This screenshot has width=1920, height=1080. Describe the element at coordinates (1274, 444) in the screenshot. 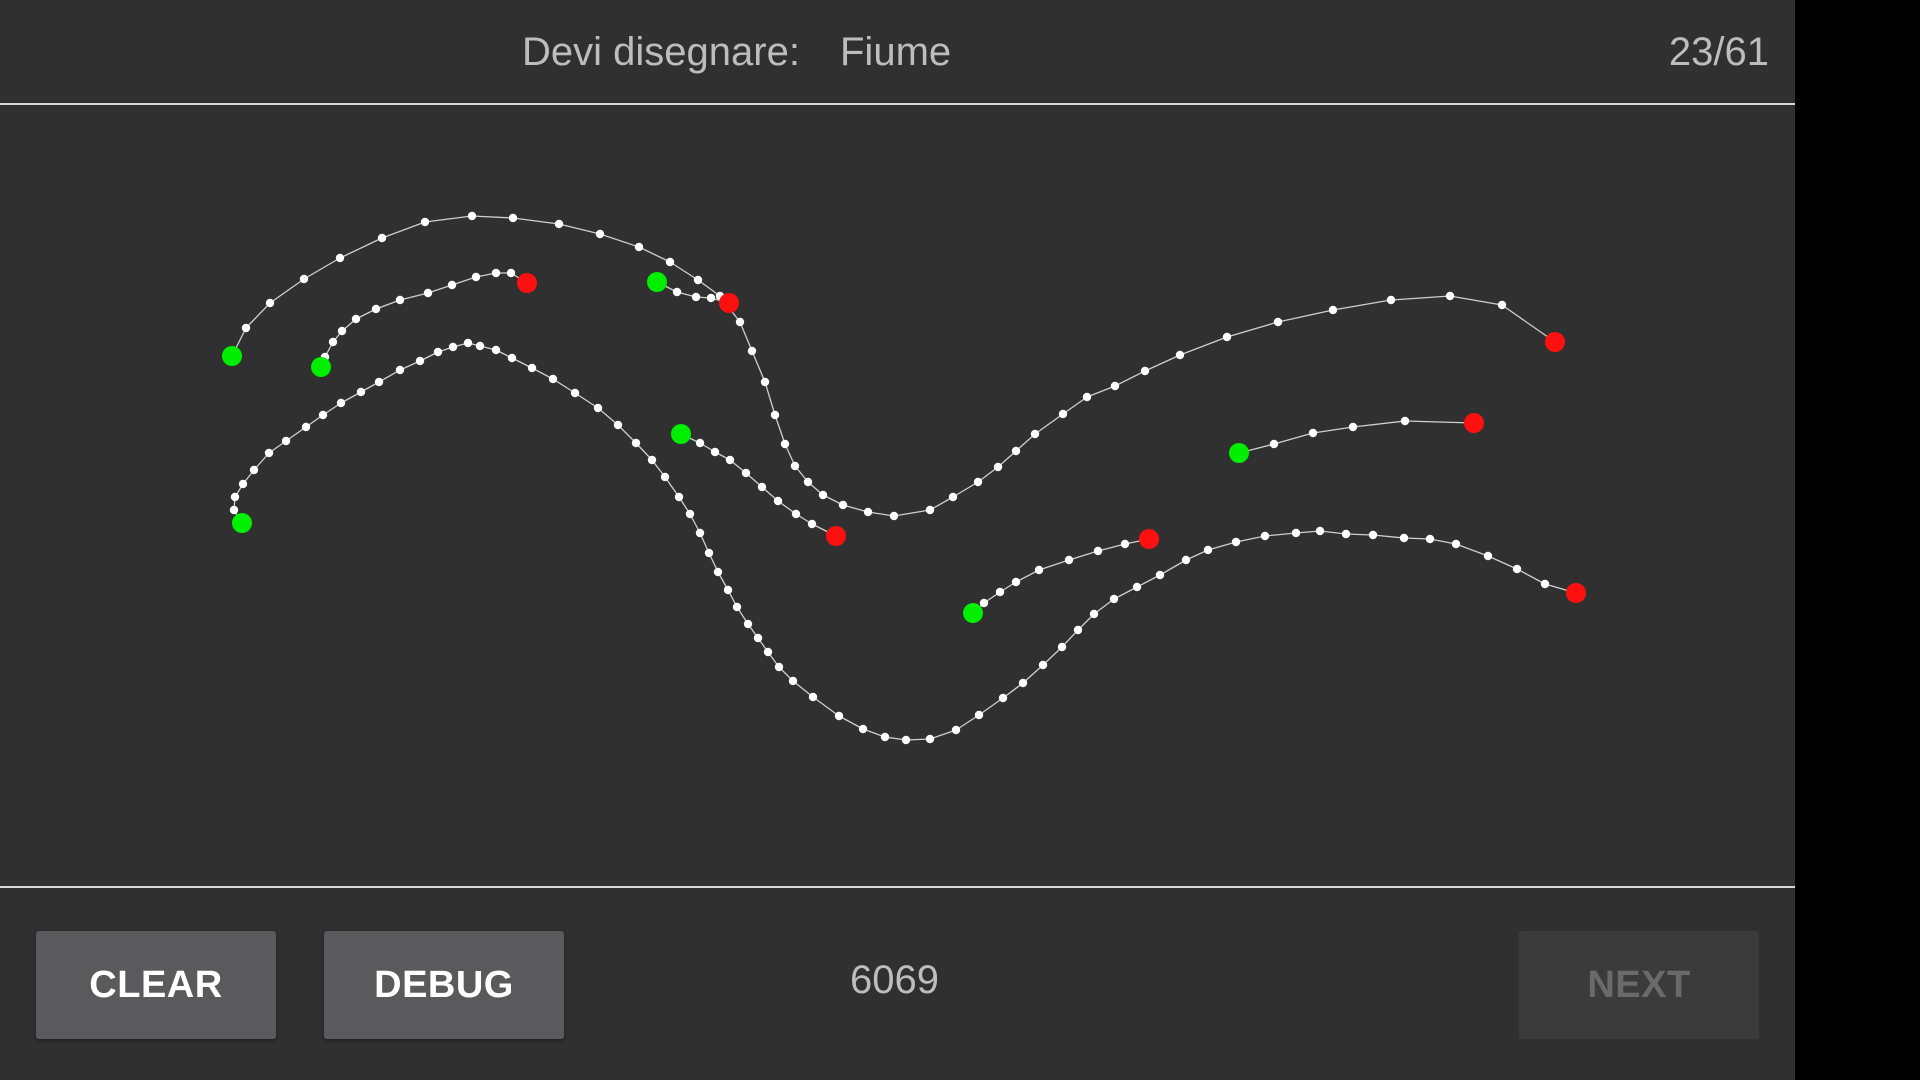

I see `stroke-7-point` at that location.